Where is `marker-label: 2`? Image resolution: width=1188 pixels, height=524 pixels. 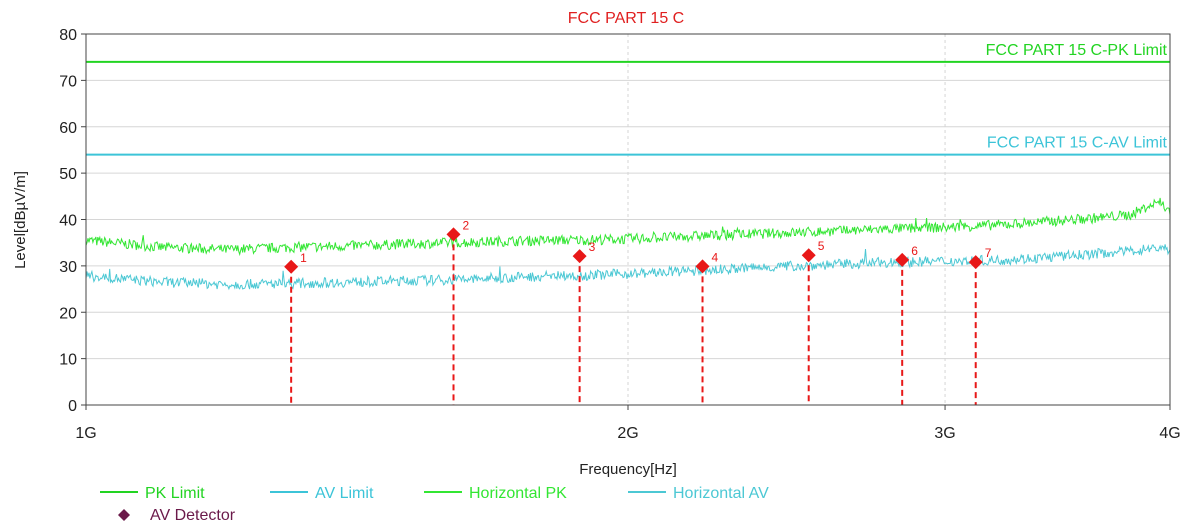
marker-label: 2 is located at coordinates (466, 225).